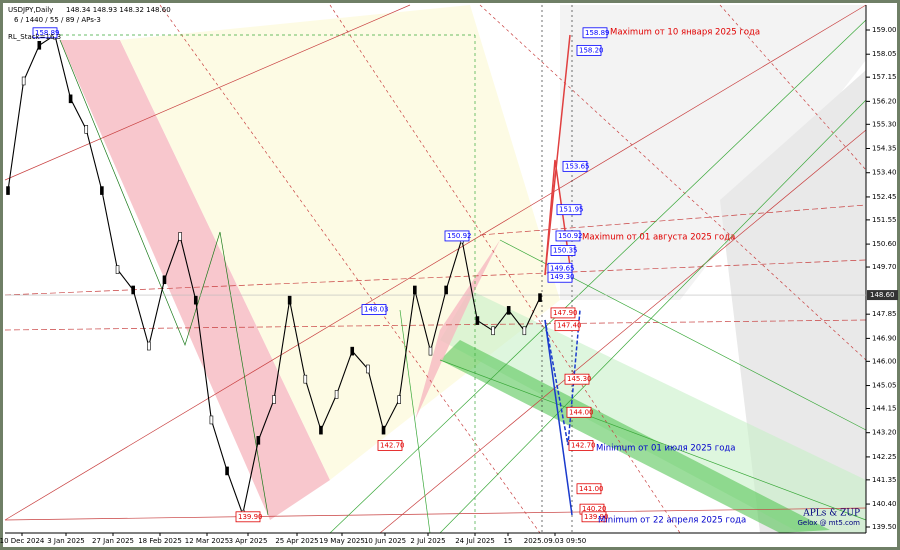  I want to click on date-label: 10 Jun 2025, so click(385, 541).